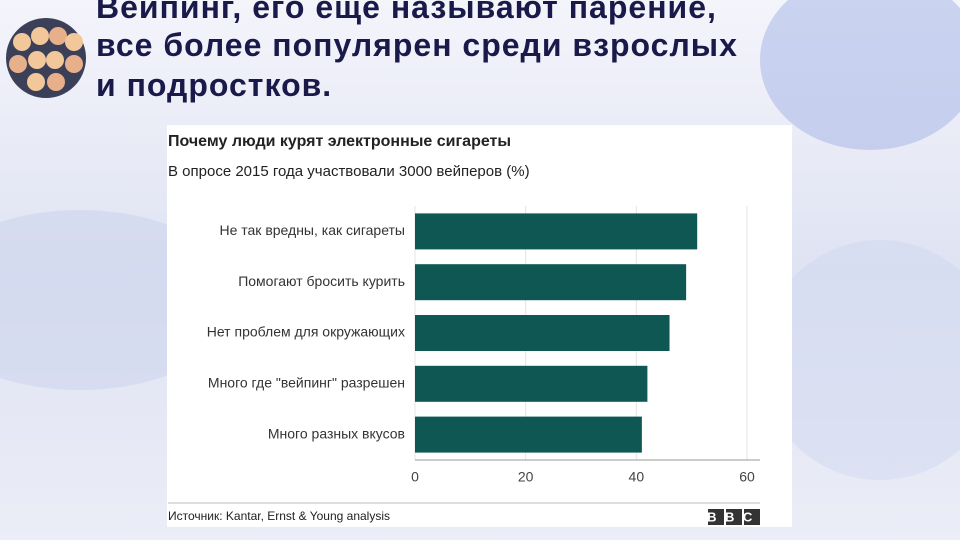 The width and height of the screenshot is (960, 540). What do you see at coordinates (417, 45) in the screenshot?
I see `heading-line: все более популярен среди взрослых` at bounding box center [417, 45].